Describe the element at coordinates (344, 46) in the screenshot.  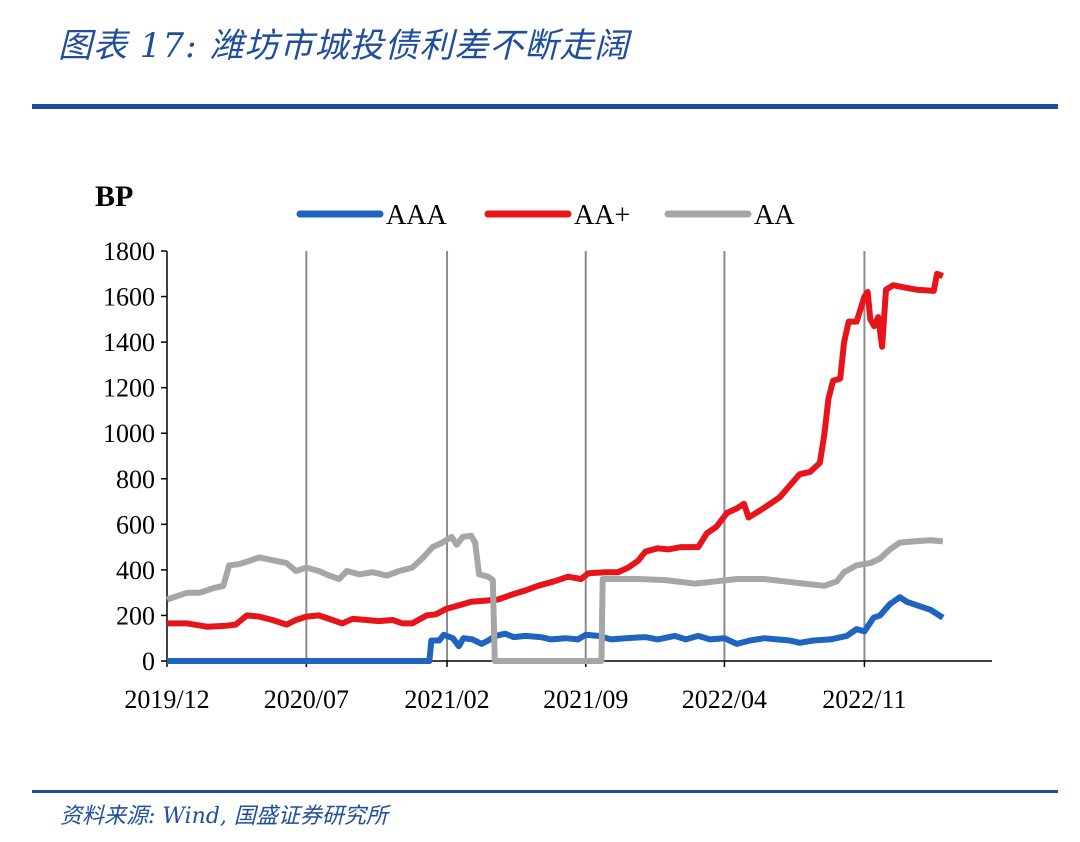
I see `chart-title: 图表 17: 潍坊市城投债利差不断走阔` at that location.